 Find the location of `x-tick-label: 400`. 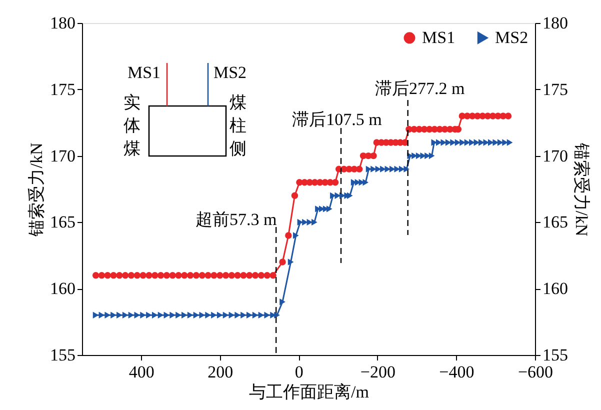

x-tick-label: 400 is located at coordinates (141, 372).